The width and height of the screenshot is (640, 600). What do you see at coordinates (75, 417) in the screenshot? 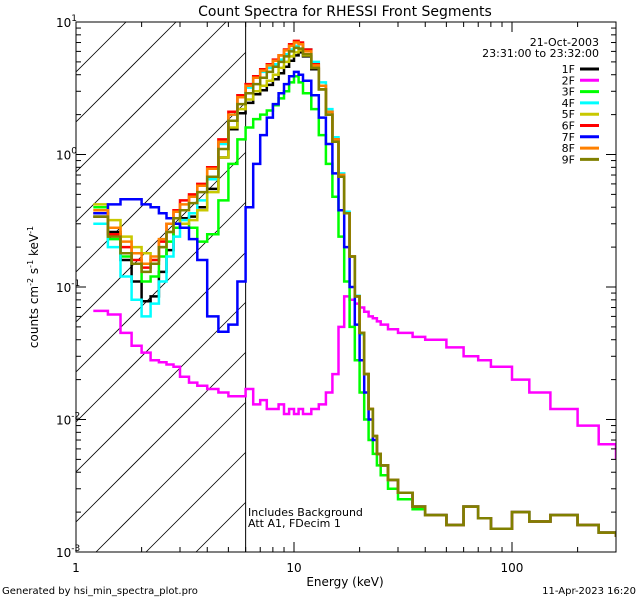
I see `y-tick-exponent: -2` at bounding box center [75, 417].